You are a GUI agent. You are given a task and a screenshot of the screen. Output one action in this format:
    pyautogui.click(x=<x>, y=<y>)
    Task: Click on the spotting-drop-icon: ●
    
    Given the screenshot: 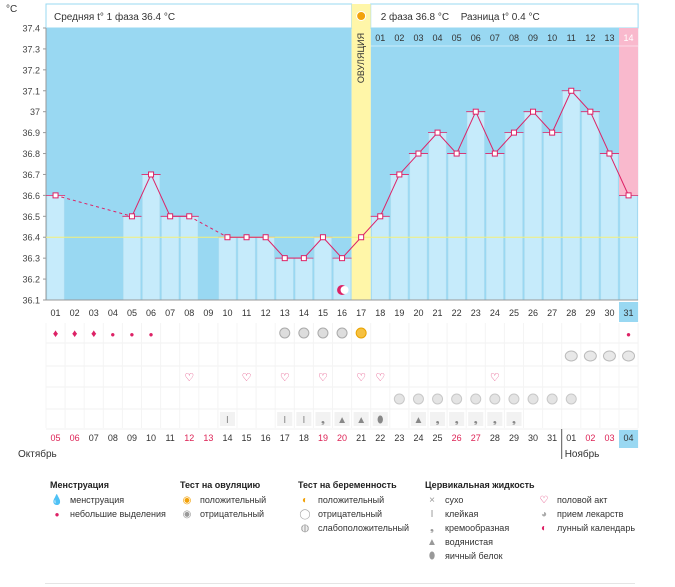 What is the action you would take?
    pyautogui.click(x=112, y=334)
    